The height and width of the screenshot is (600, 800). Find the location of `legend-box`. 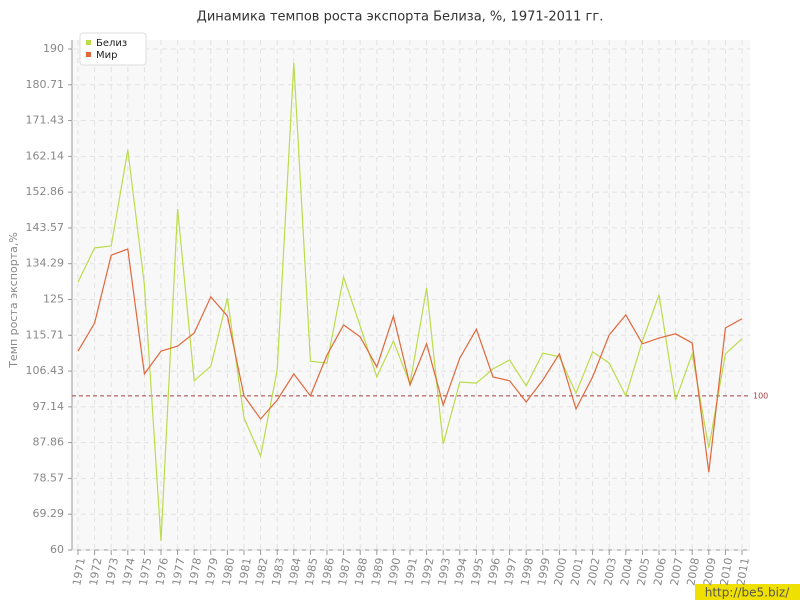

legend-box is located at coordinates (113, 49).